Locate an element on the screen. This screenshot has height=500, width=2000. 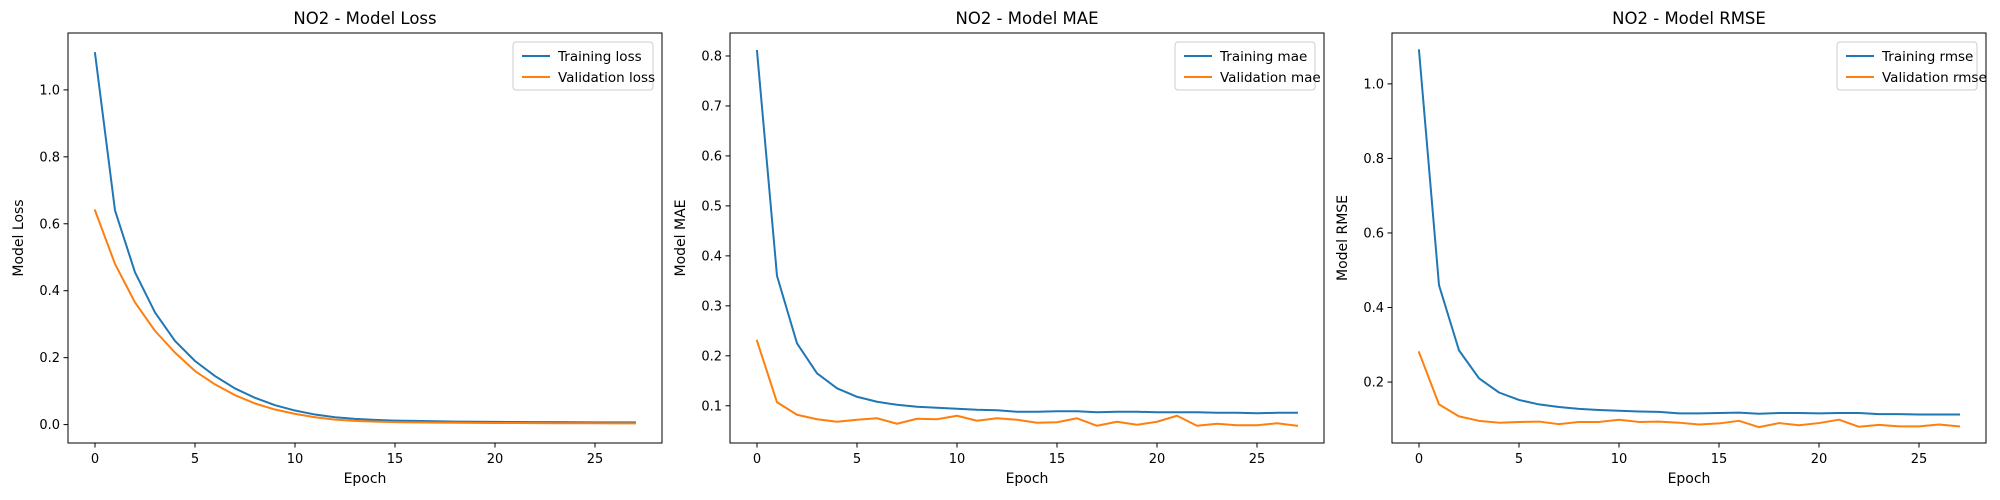
chart-title: NO2 - Model Loss is located at coordinates (364, 18).